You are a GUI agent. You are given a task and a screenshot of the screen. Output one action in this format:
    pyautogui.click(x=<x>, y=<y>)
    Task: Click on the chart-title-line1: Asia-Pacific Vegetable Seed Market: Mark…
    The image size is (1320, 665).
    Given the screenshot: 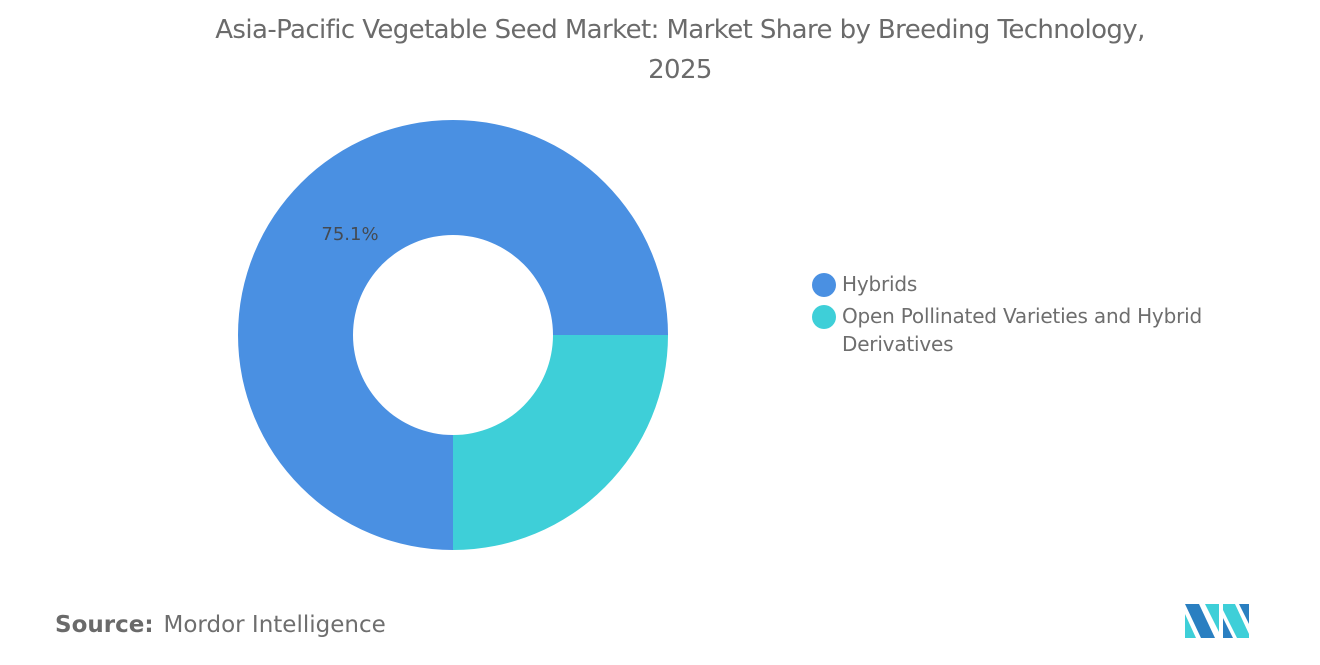 What is the action you would take?
    pyautogui.click(x=680, y=30)
    